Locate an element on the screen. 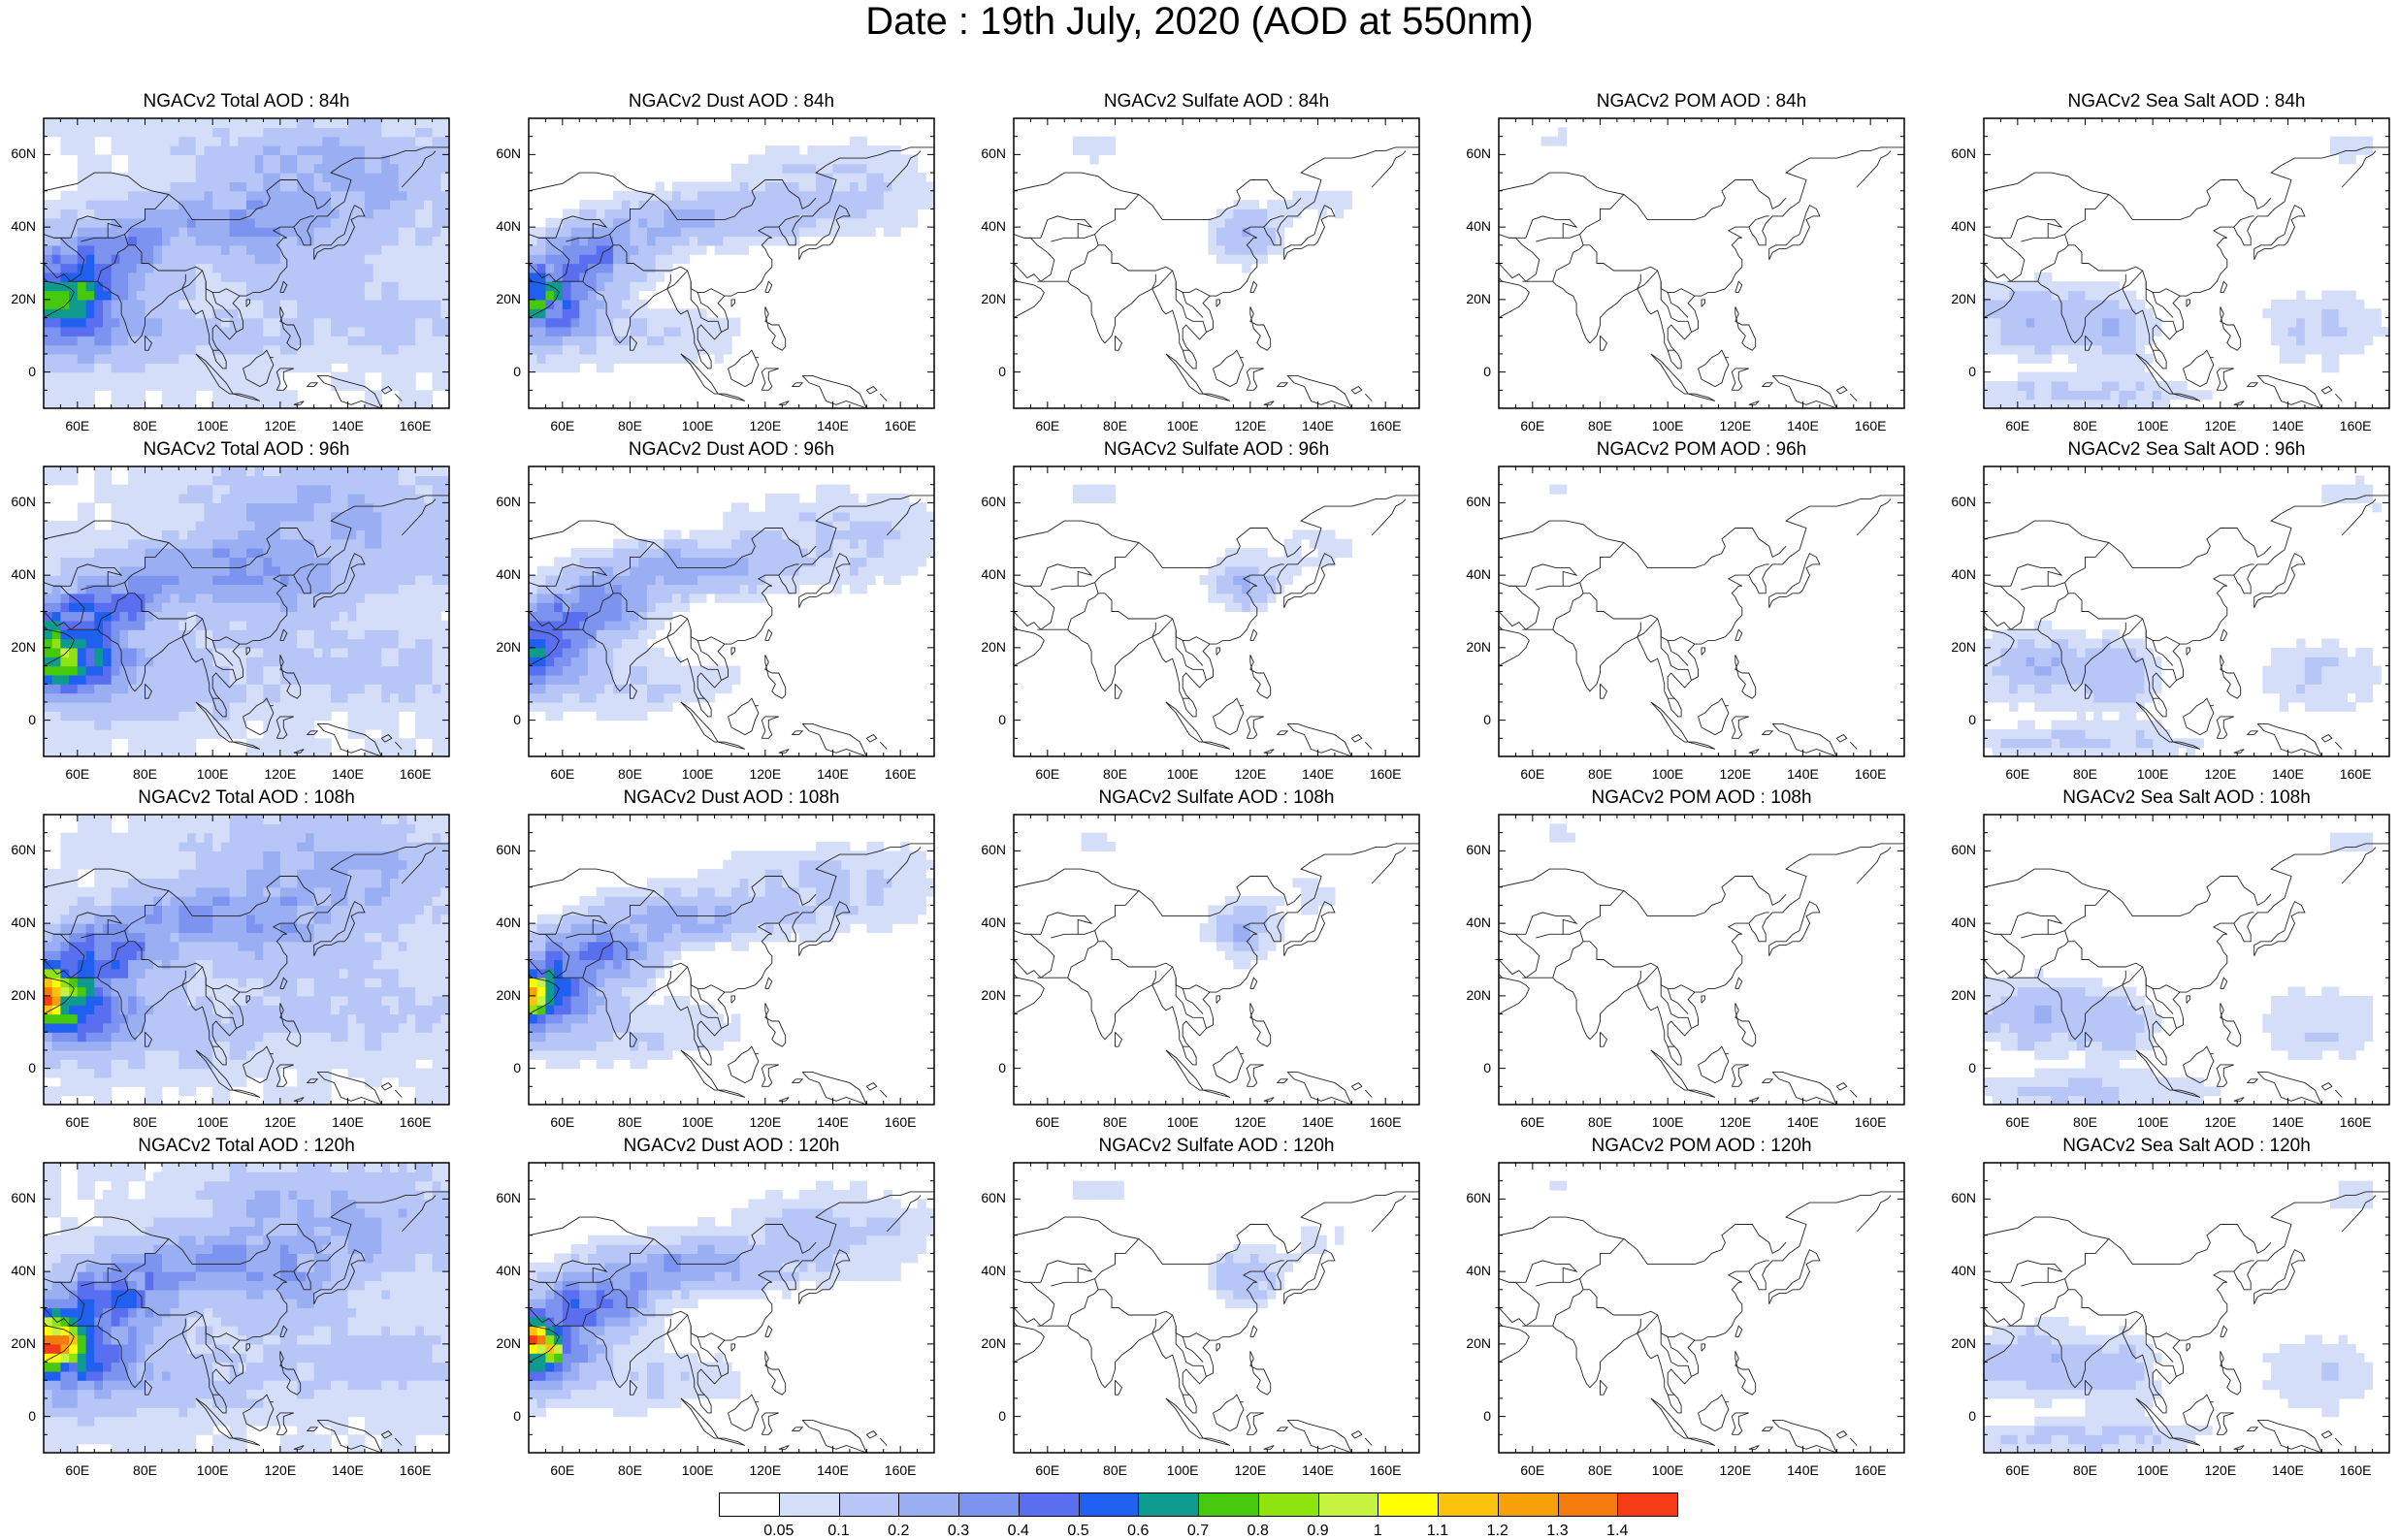  map-frame is located at coordinates (1701, 1308).